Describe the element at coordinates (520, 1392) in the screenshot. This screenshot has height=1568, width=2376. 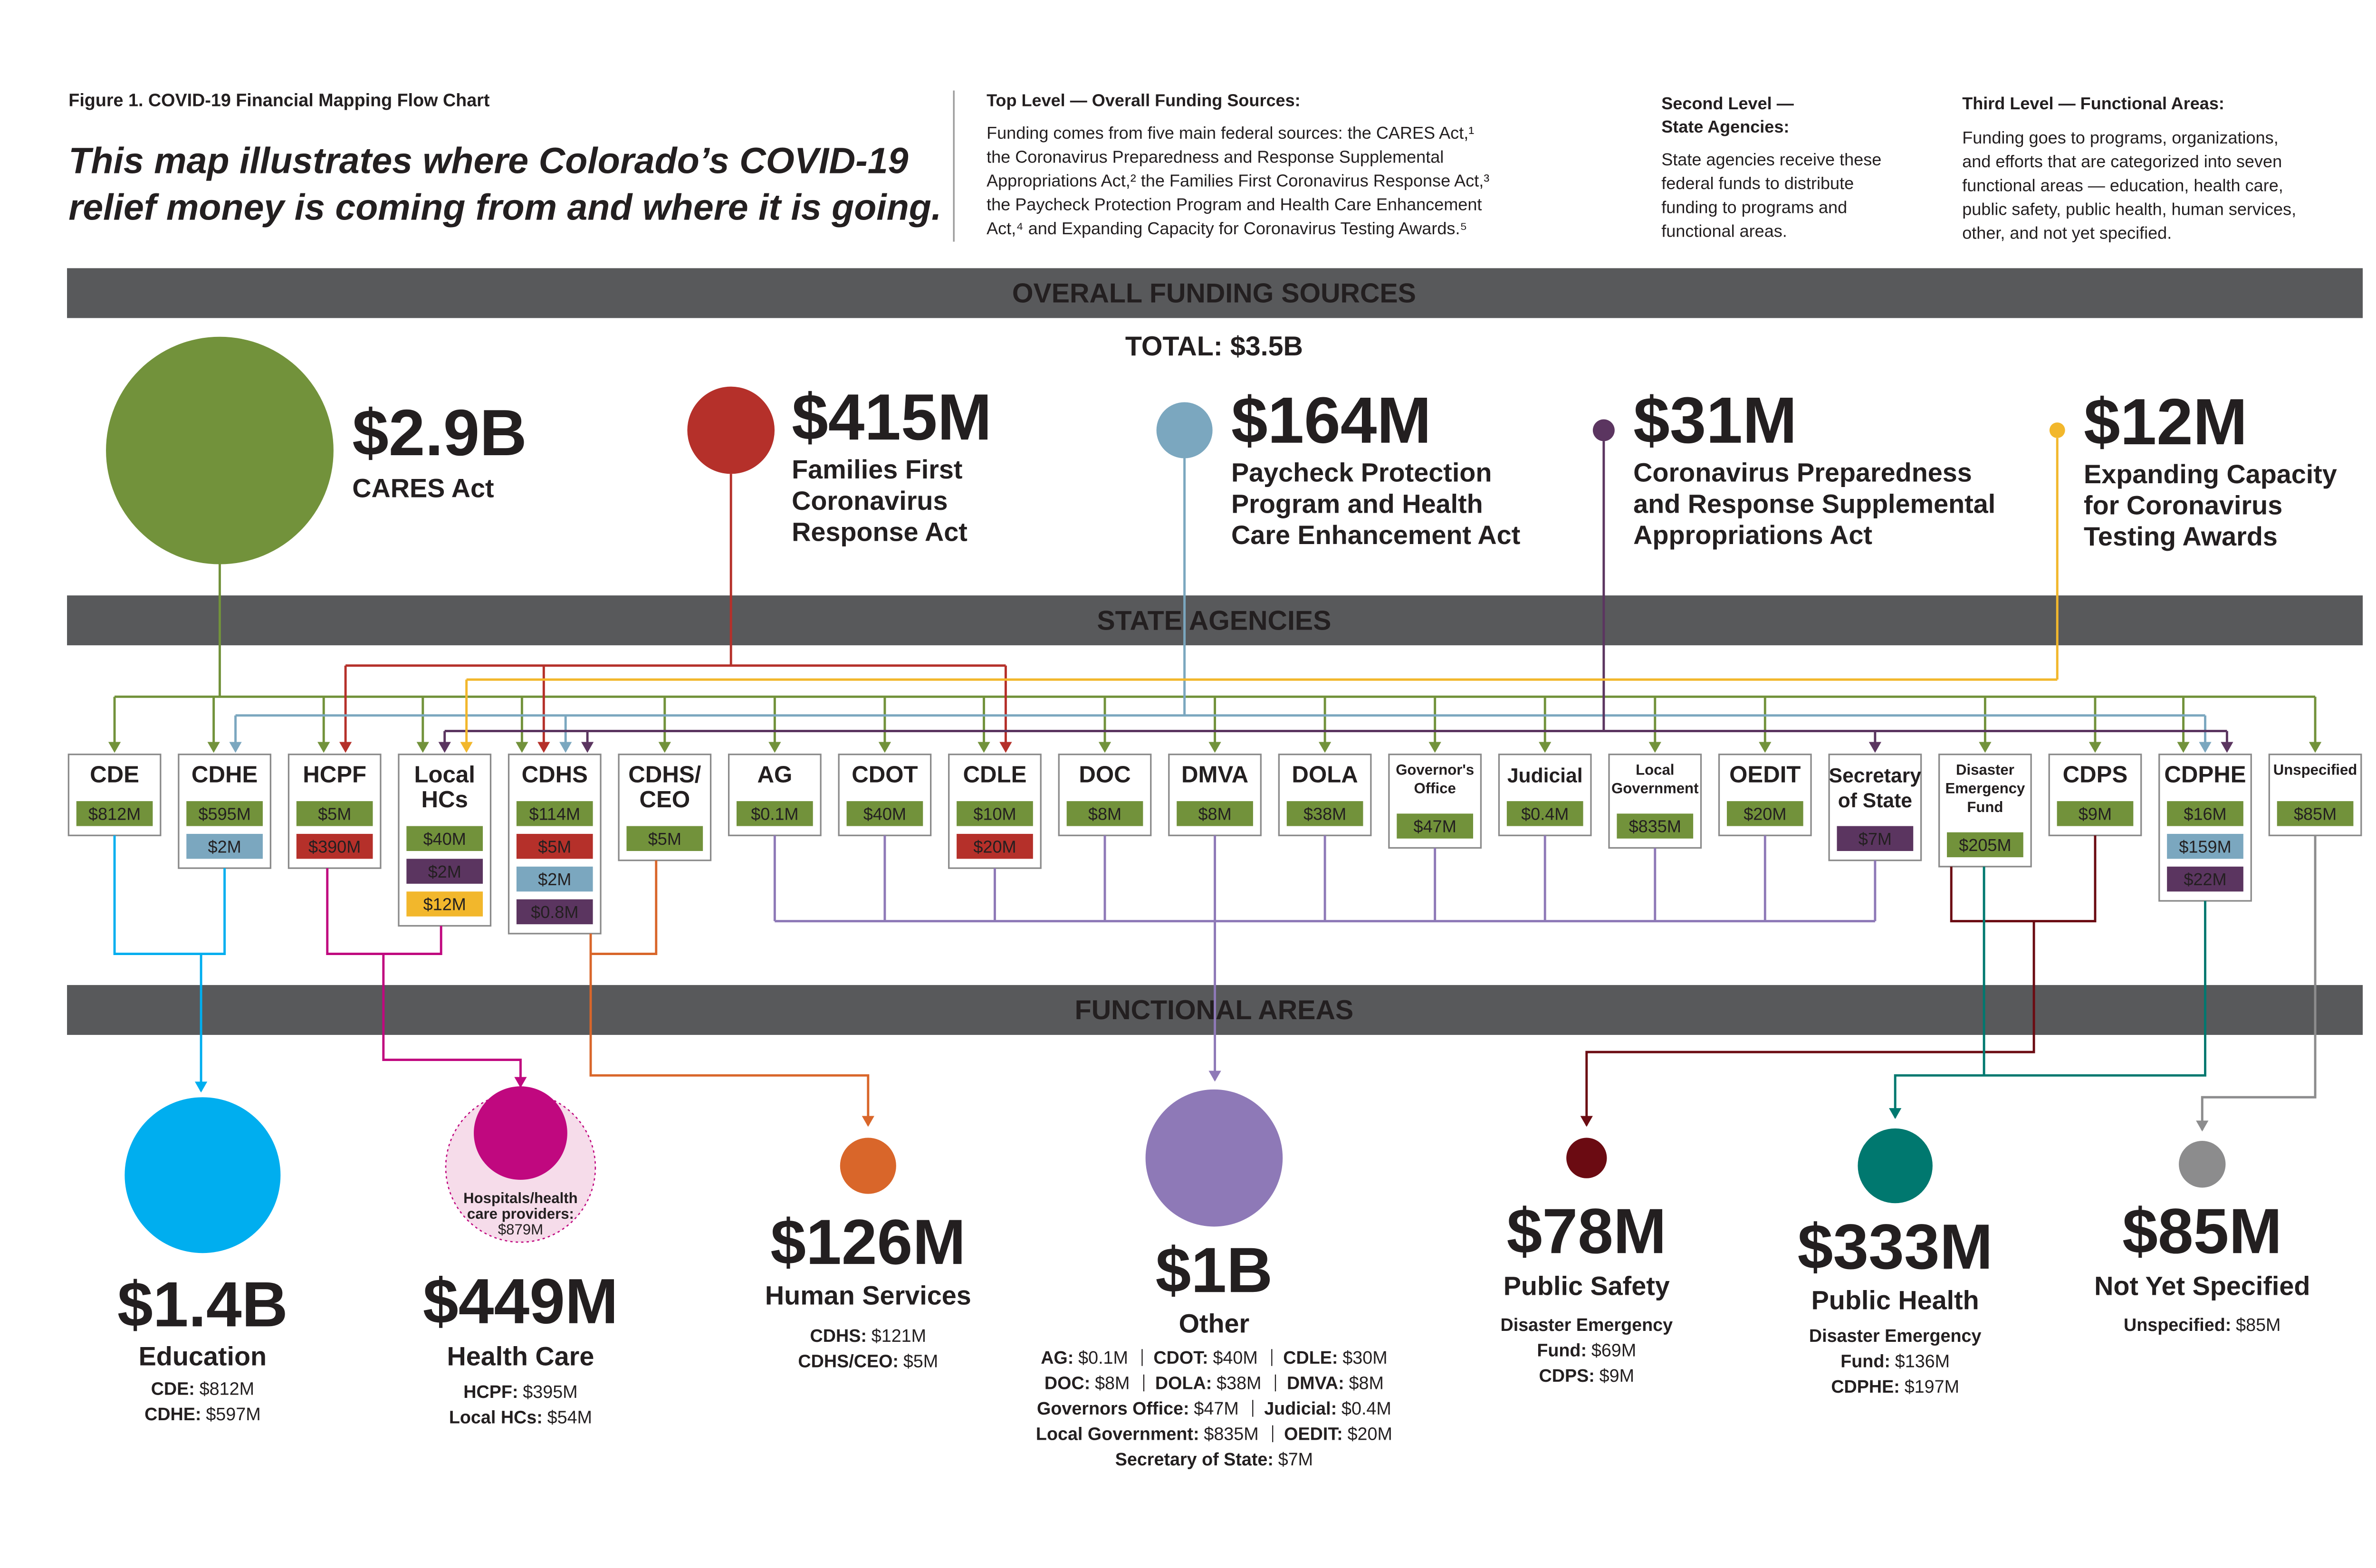
I see `area-detail-line: HCPF: $395M` at that location.